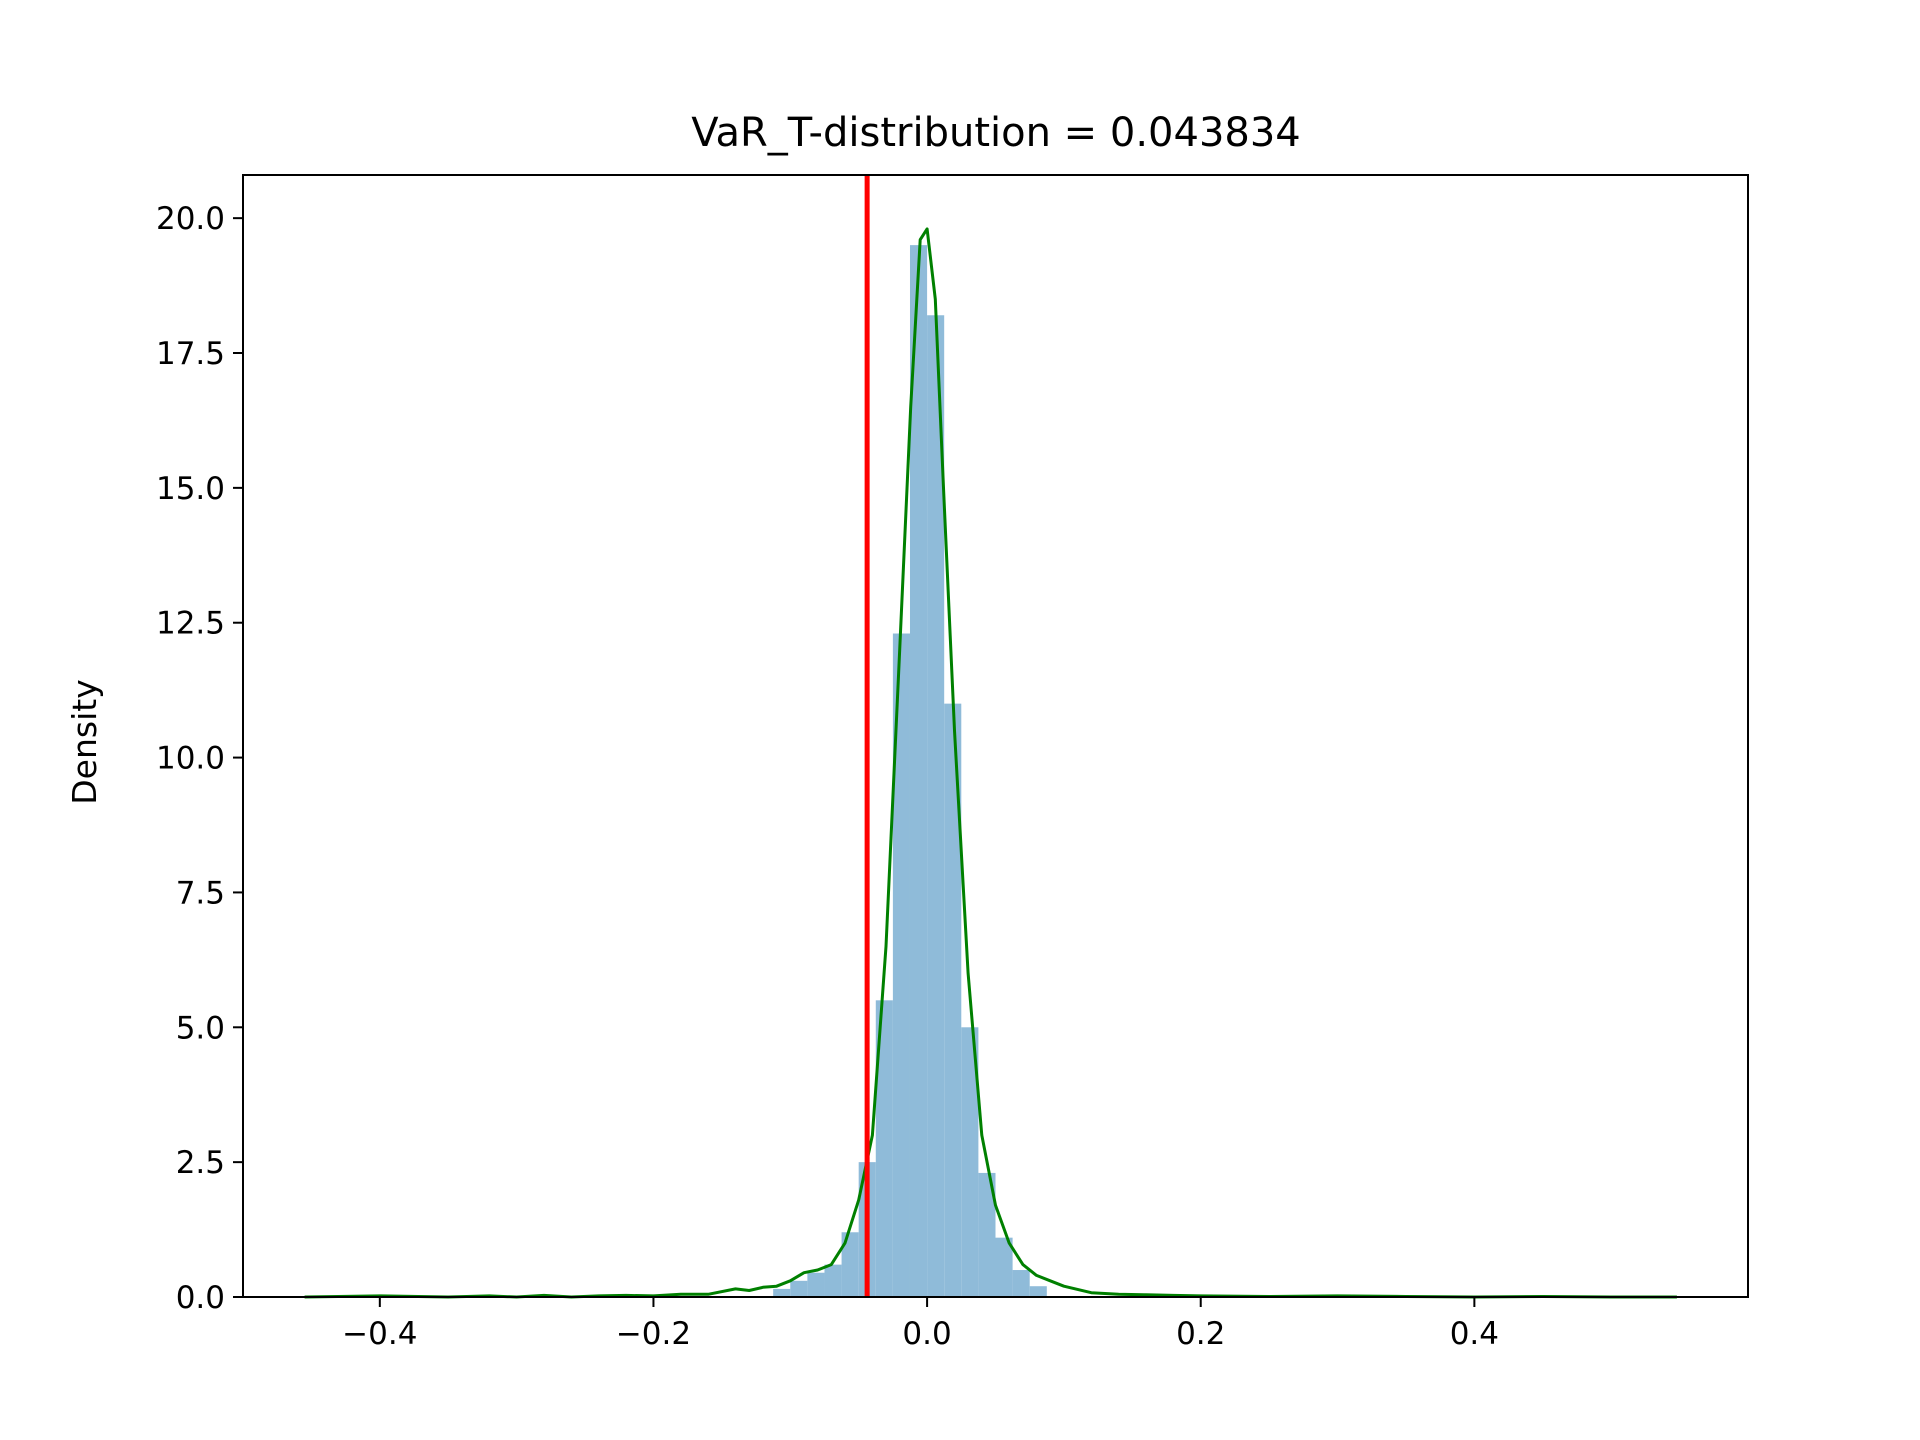  Describe the element at coordinates (190, 354) in the screenshot. I see `y-tick-label: 17.5` at that location.